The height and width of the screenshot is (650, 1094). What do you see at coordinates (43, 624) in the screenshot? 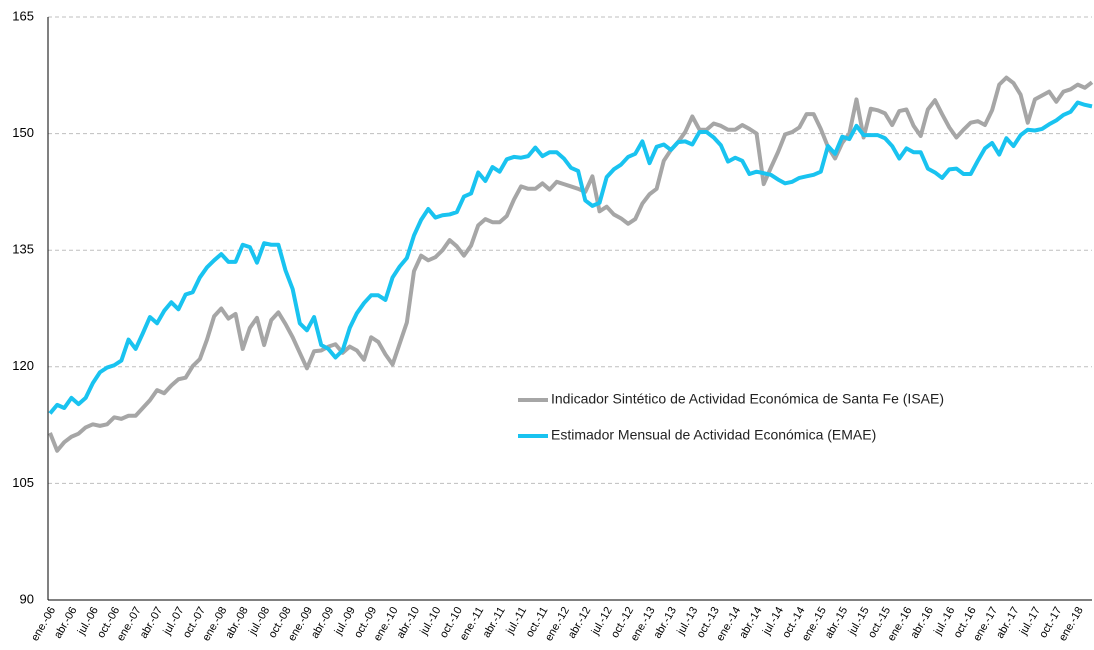
I see `x-tick-label: ene.-06` at bounding box center [43, 624].